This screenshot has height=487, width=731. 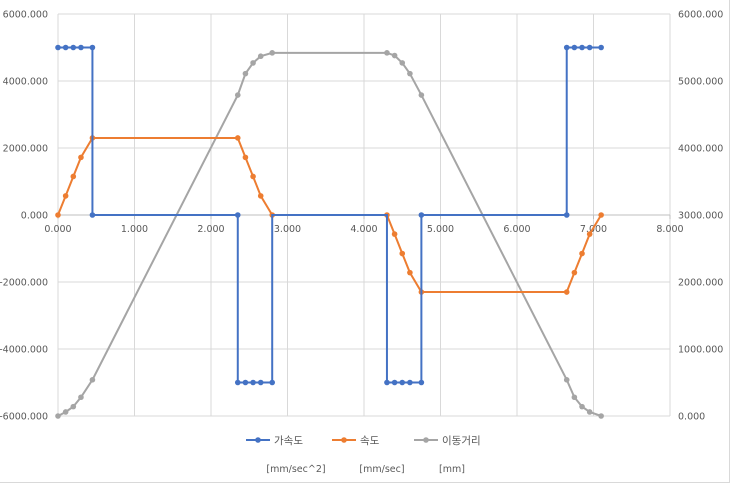 I want to click on y-right-tick-label: 3000.000, so click(x=700, y=216).